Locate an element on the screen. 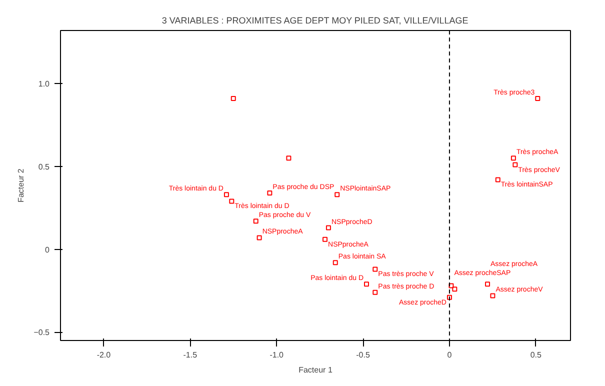 This screenshot has width=605, height=386. x-tick-label: 0.5 is located at coordinates (536, 355).